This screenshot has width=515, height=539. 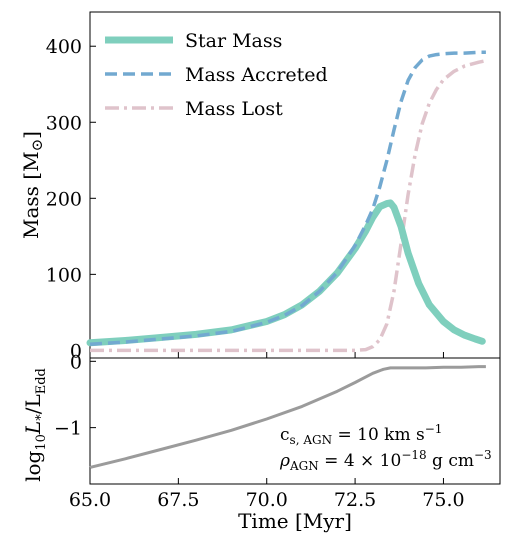 I want to click on annotation-agn-density: ρAGN = 4 × 10−18 g cm−3, so click(x=385, y=460).